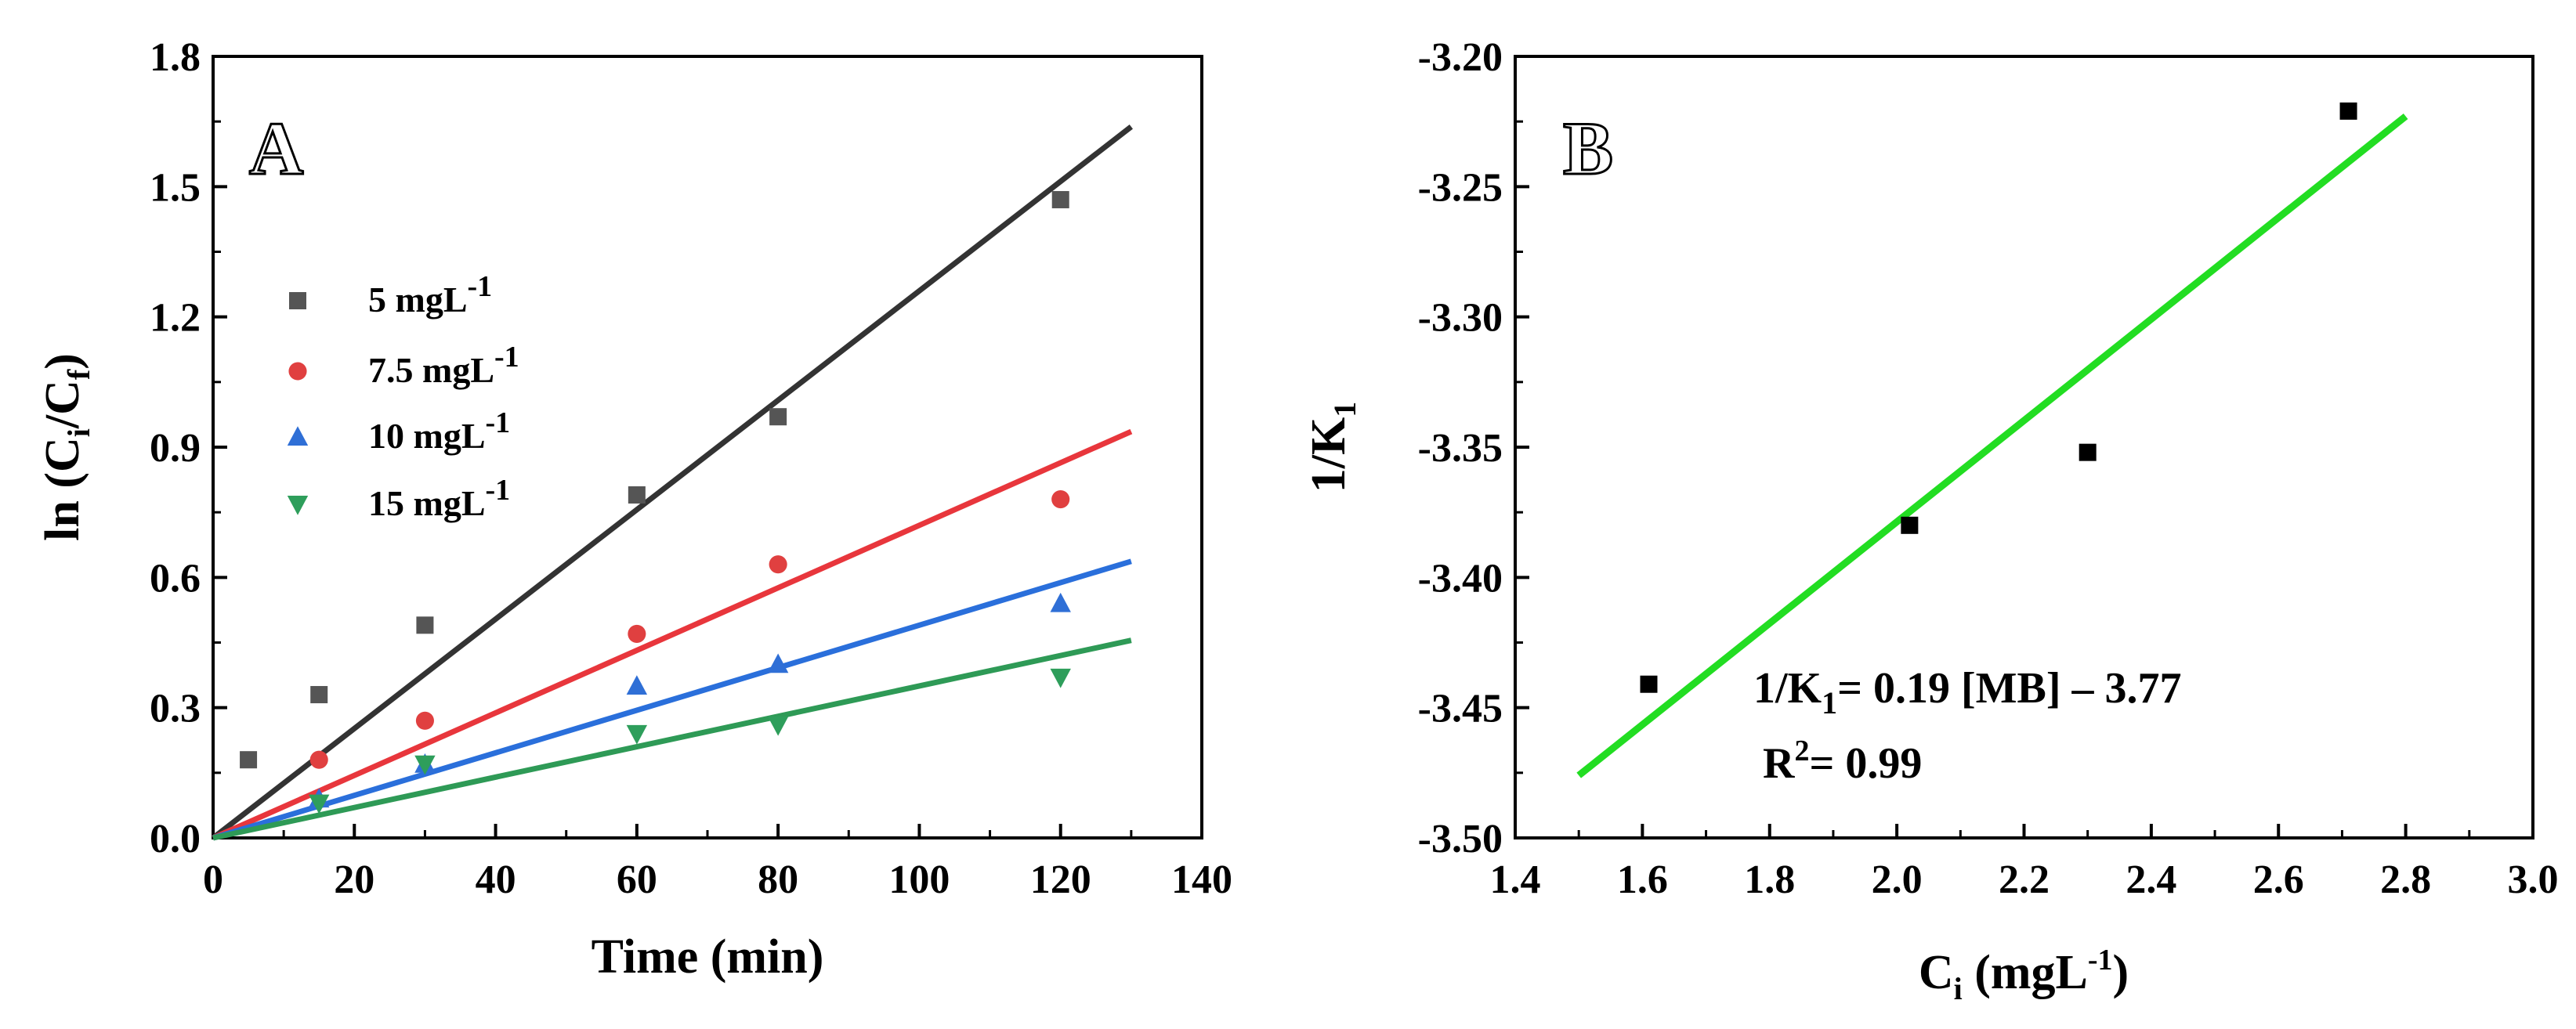 This screenshot has height=1029, width=2576. I want to click on y-tick-label: 0.9, so click(175, 448).